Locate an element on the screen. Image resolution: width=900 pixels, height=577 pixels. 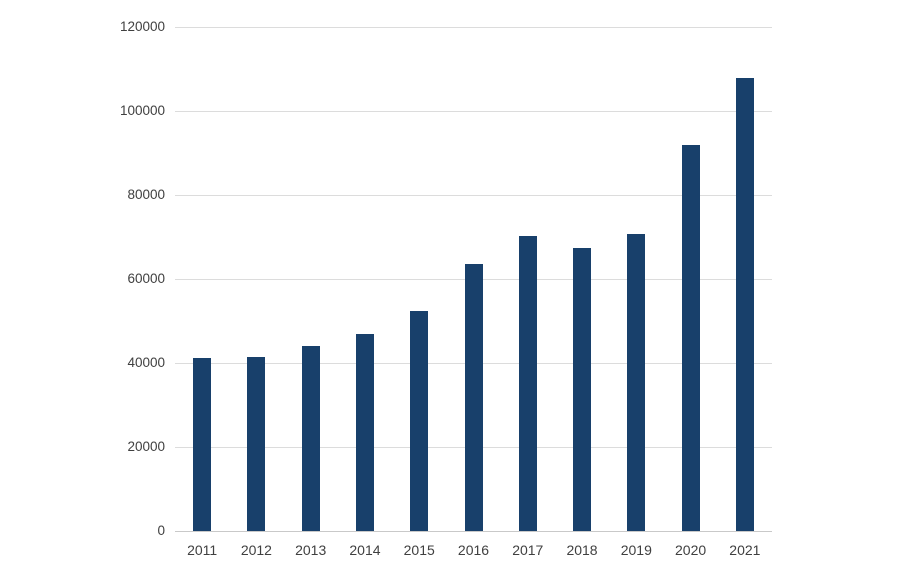
x-tick-label: 2014 is located at coordinates (365, 550).